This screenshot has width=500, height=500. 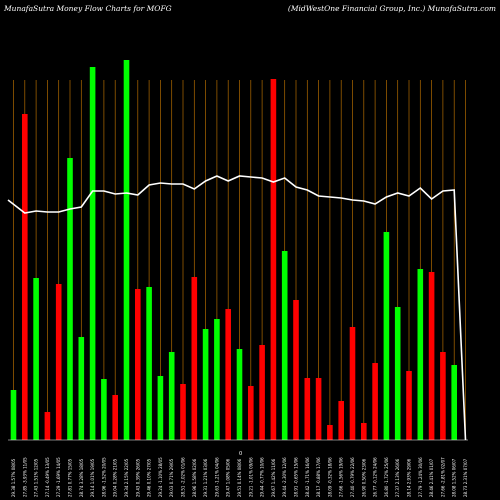 What do you see at coordinates (58, 477) in the screenshot?
I see `x-tick-label: 27.29 -1.69% 14/05` at bounding box center [58, 477].